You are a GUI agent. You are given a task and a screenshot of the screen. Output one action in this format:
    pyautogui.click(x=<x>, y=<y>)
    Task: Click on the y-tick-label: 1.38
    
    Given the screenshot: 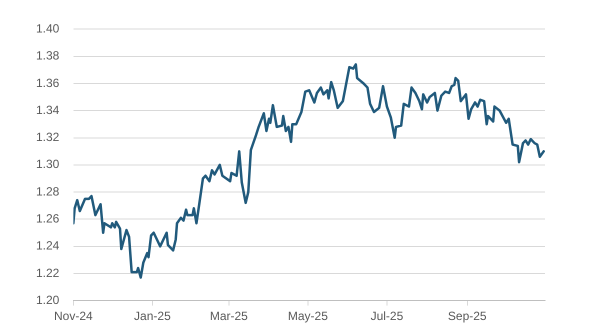 What is the action you would take?
    pyautogui.click(x=48, y=55)
    